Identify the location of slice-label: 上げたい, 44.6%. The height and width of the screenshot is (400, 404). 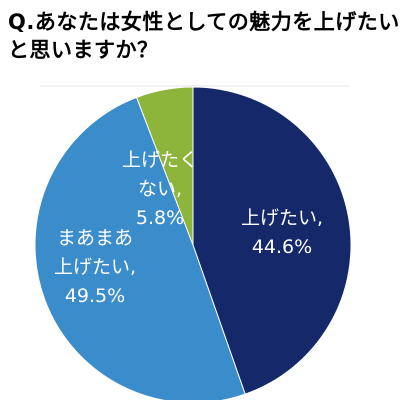
(282, 233).